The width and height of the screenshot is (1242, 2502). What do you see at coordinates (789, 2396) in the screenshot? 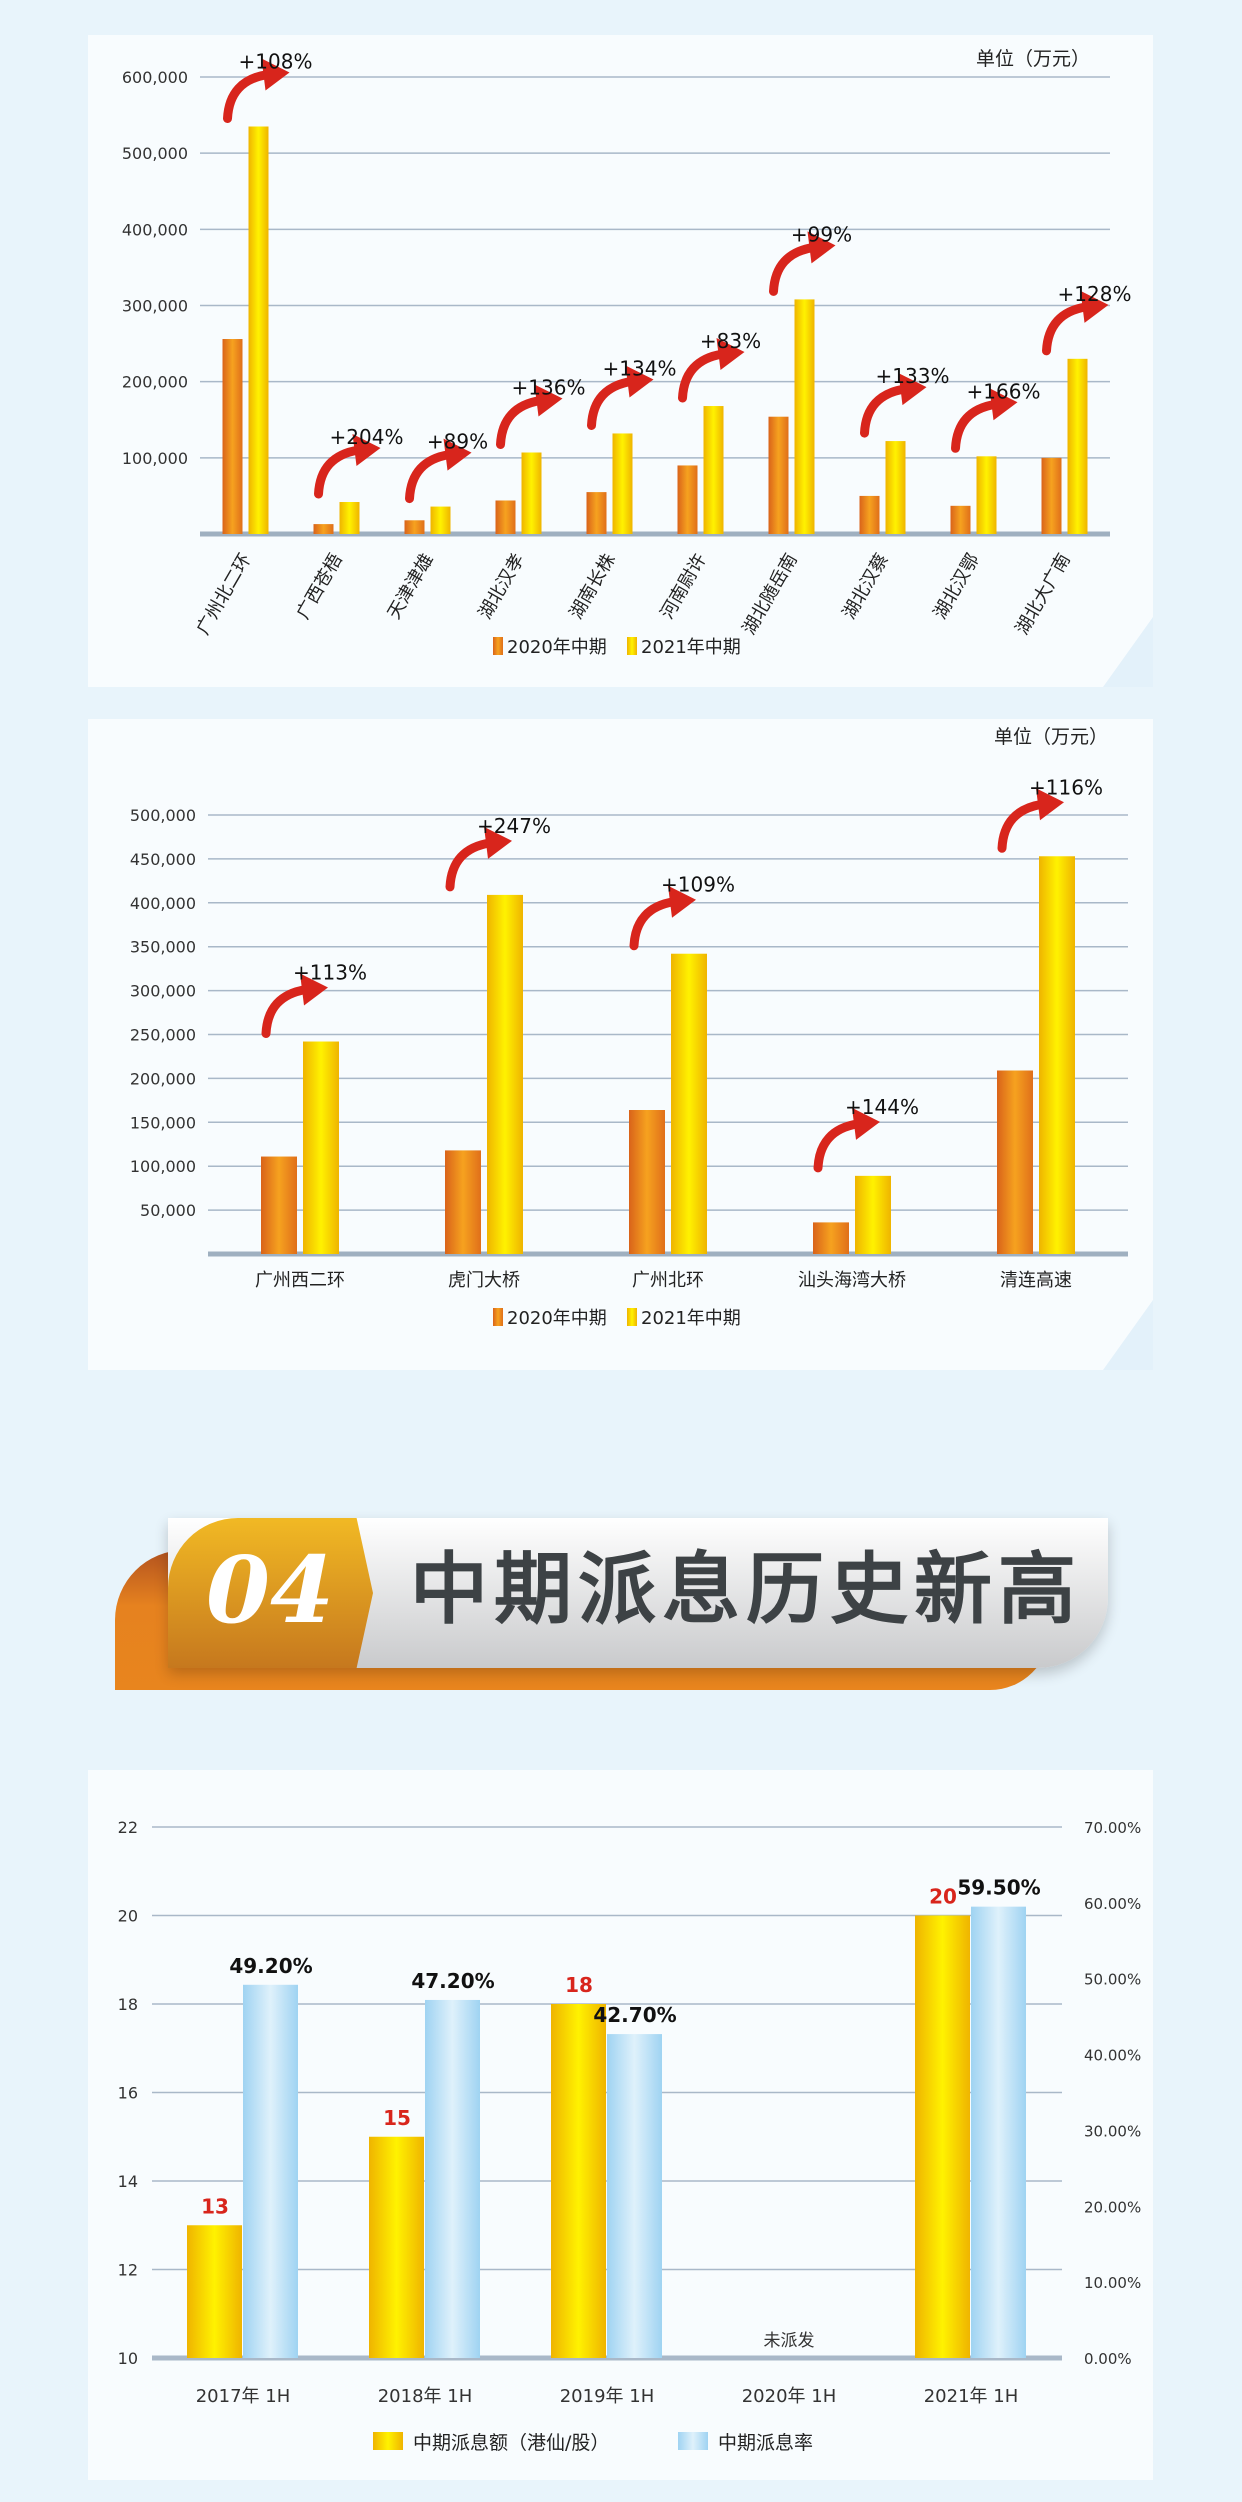
I see `x-category-label: 2020年 1H` at bounding box center [789, 2396].